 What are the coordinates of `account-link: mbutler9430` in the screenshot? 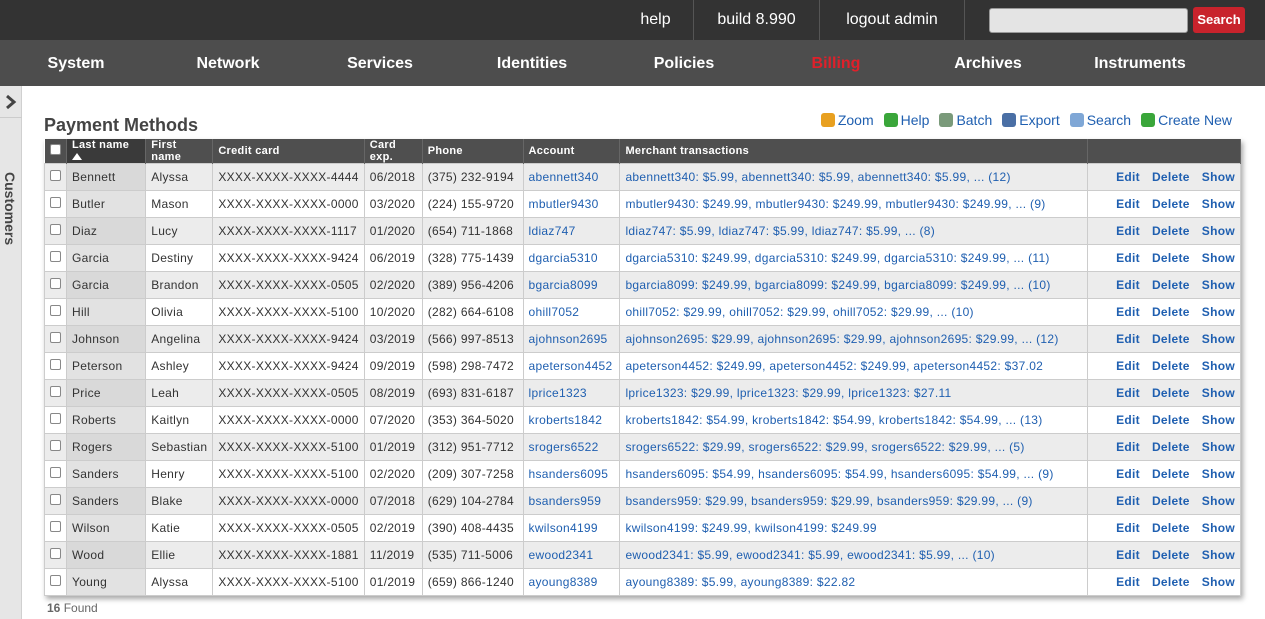 It's located at (563, 204).